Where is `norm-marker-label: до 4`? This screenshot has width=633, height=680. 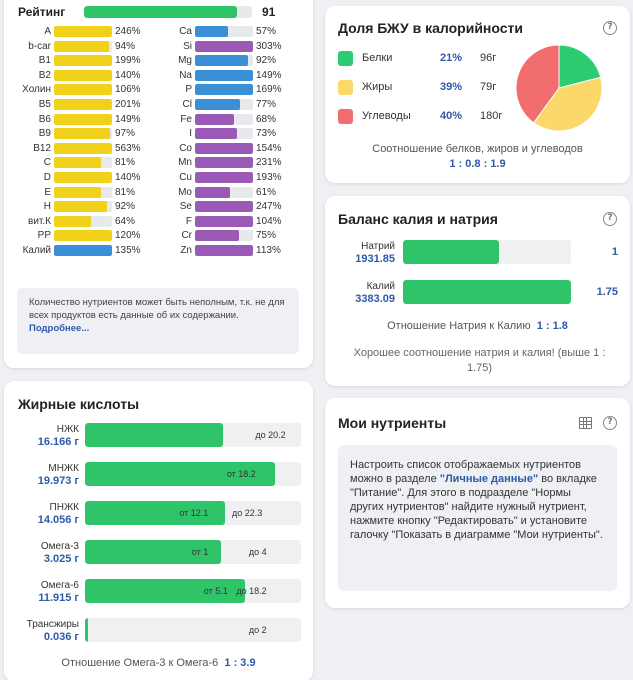
norm-marker-label: до 4 is located at coordinates (257, 552).